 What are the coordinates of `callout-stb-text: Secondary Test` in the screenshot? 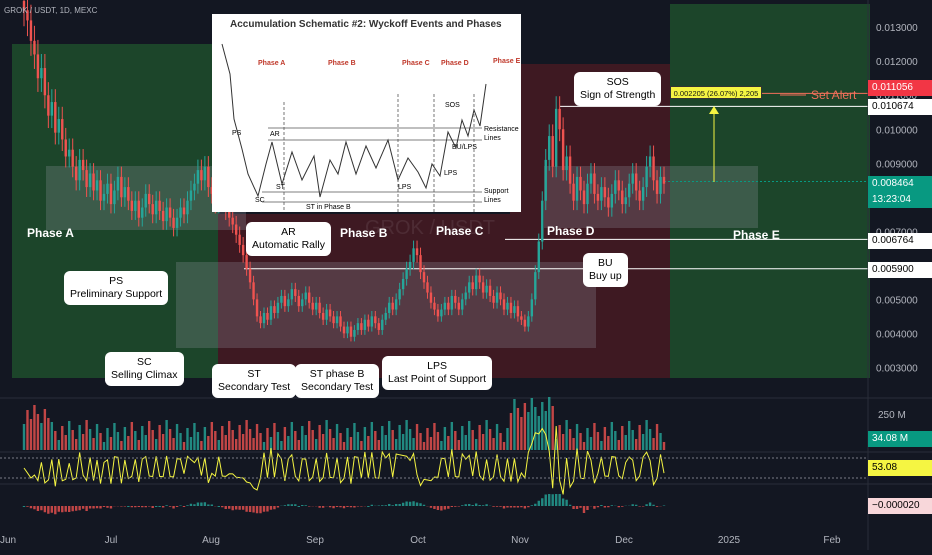 It's located at (337, 387).